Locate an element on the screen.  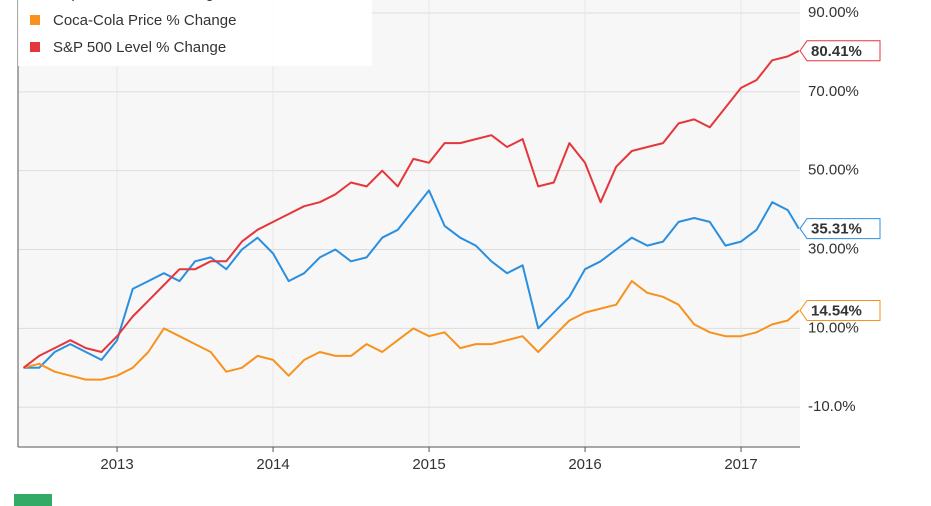
logo is located at coordinates (33, 500).